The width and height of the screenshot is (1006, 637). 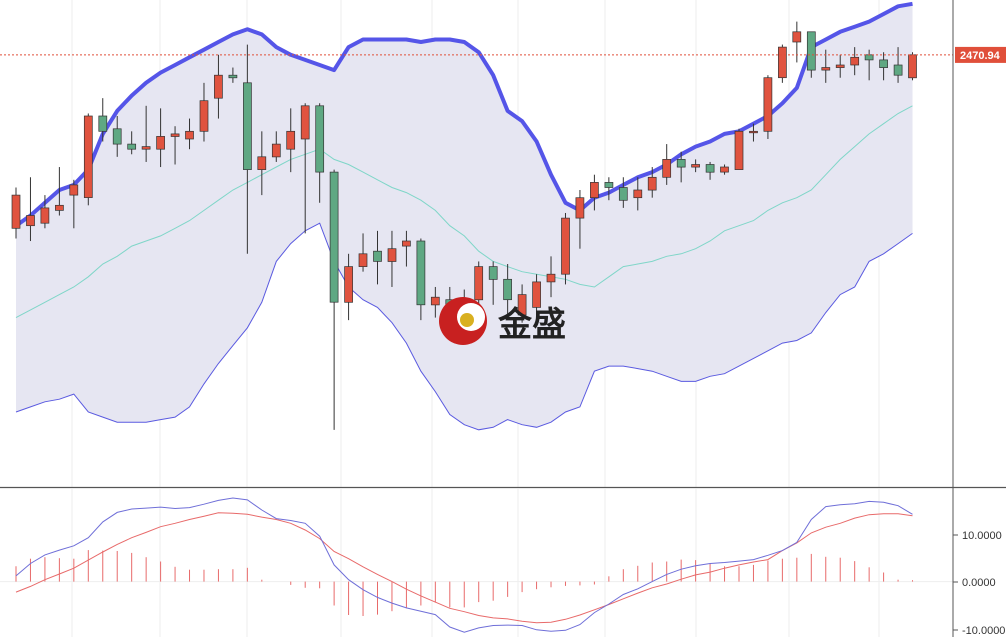 What do you see at coordinates (531, 325) in the screenshot?
I see `watermark-text: 金盛` at bounding box center [531, 325].